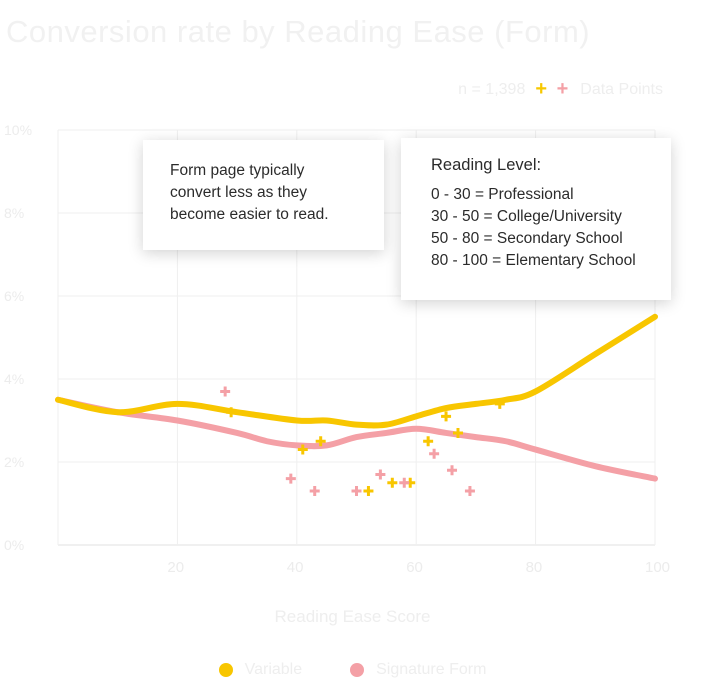  I want to click on chart-title: Conversion rate by Reading Ease (Form), so click(298, 31).